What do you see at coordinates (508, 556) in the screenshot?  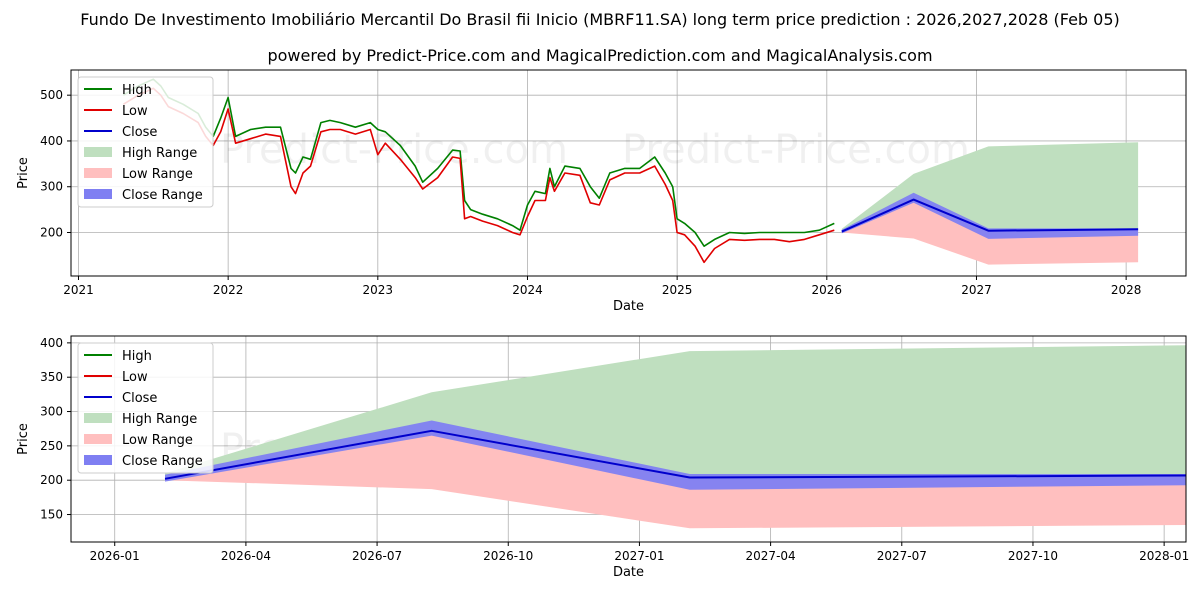 I see `x-tick-label: 2026-10` at bounding box center [508, 556].